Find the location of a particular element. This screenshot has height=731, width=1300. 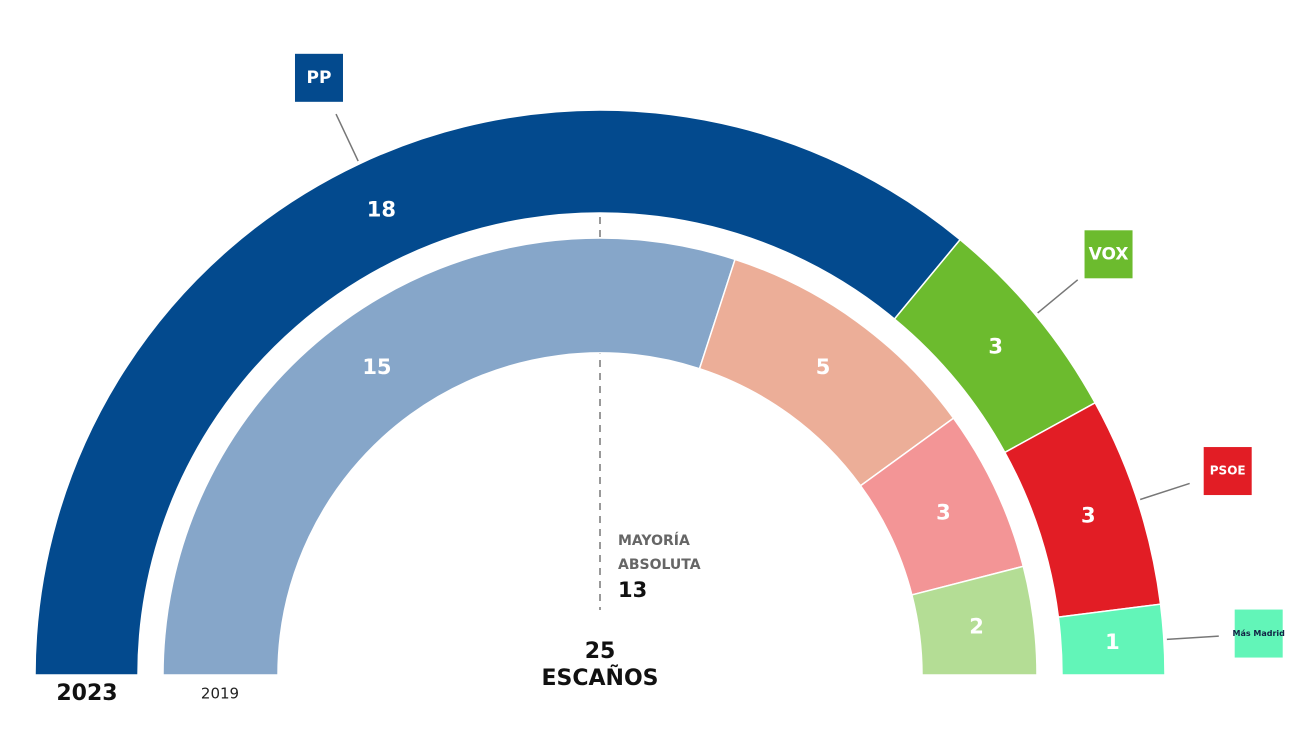

party-label: Más Madrid is located at coordinates (1258, 633).